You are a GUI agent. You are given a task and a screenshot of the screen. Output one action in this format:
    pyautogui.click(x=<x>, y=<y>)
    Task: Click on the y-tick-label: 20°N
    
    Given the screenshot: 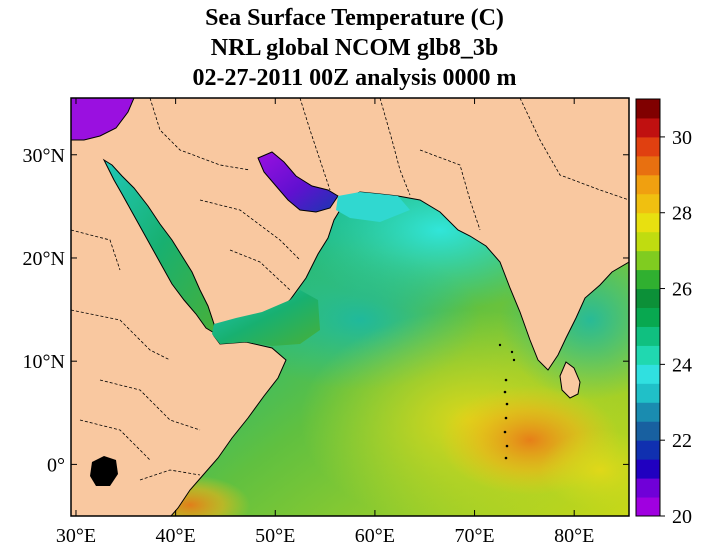 What is the action you would take?
    pyautogui.click(x=44, y=259)
    